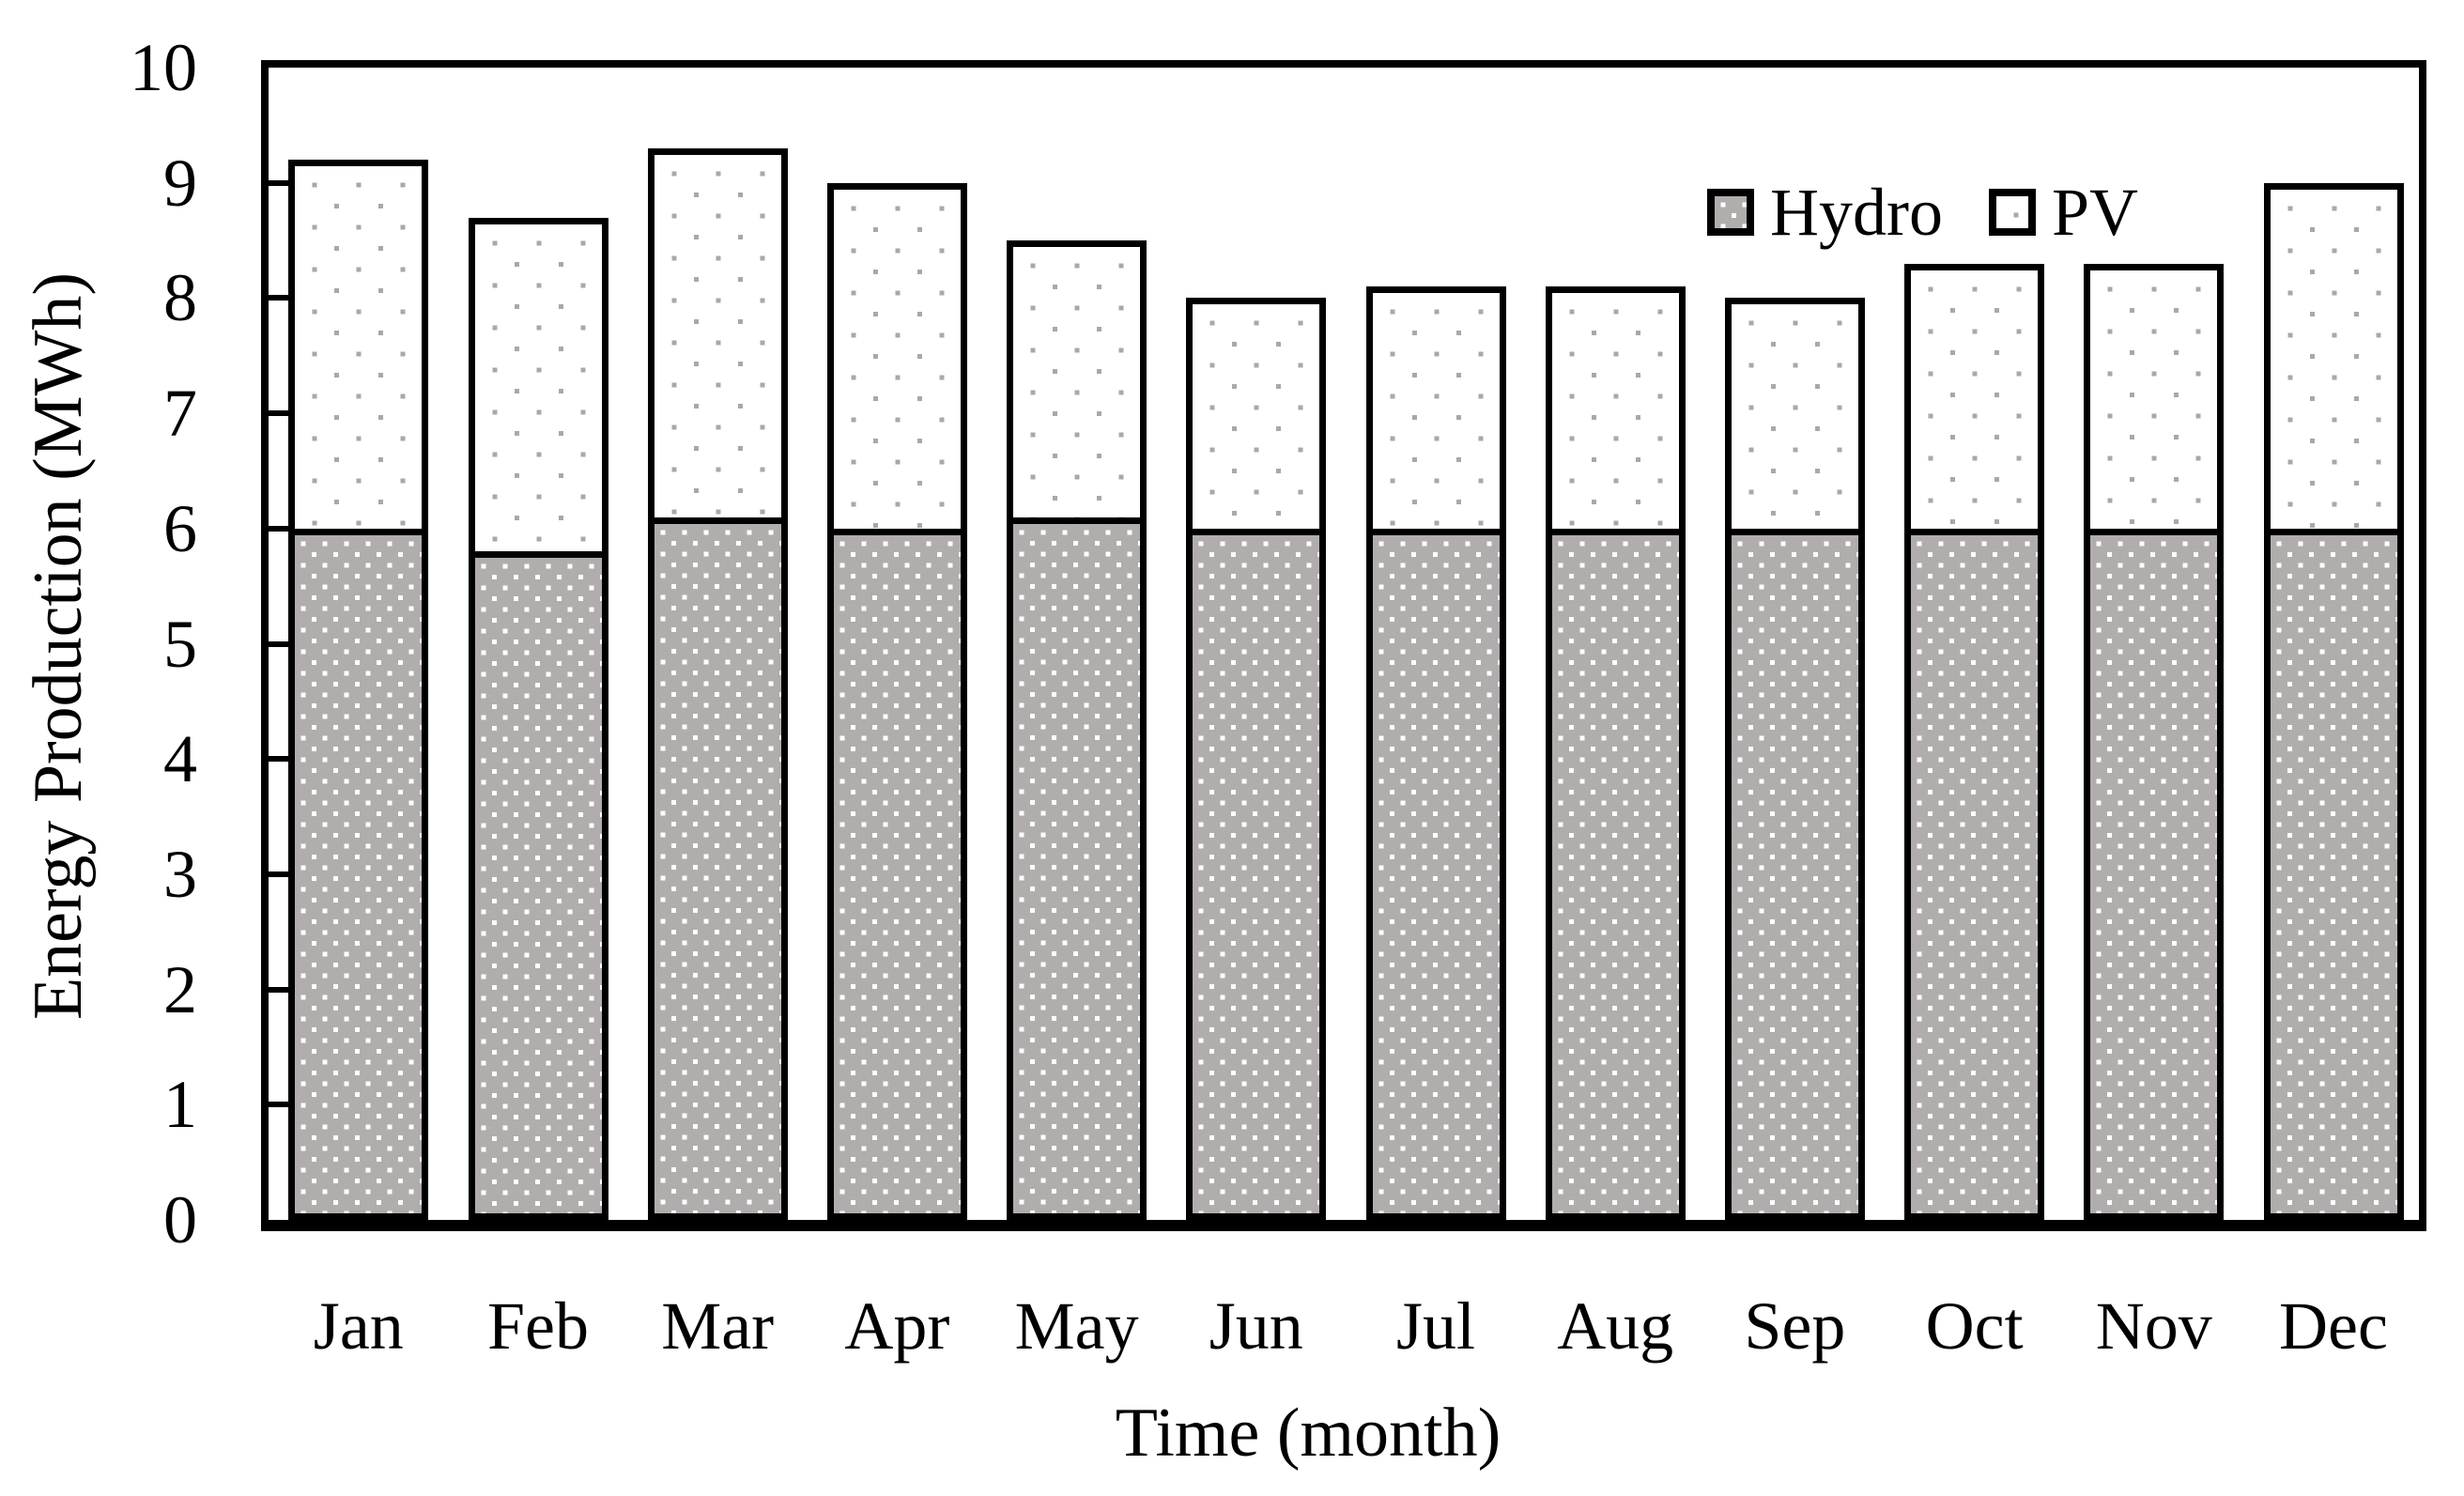 This screenshot has height=1496, width=2464. Describe the element at coordinates (358, 874) in the screenshot. I see `hydro-segment-jan` at that location.